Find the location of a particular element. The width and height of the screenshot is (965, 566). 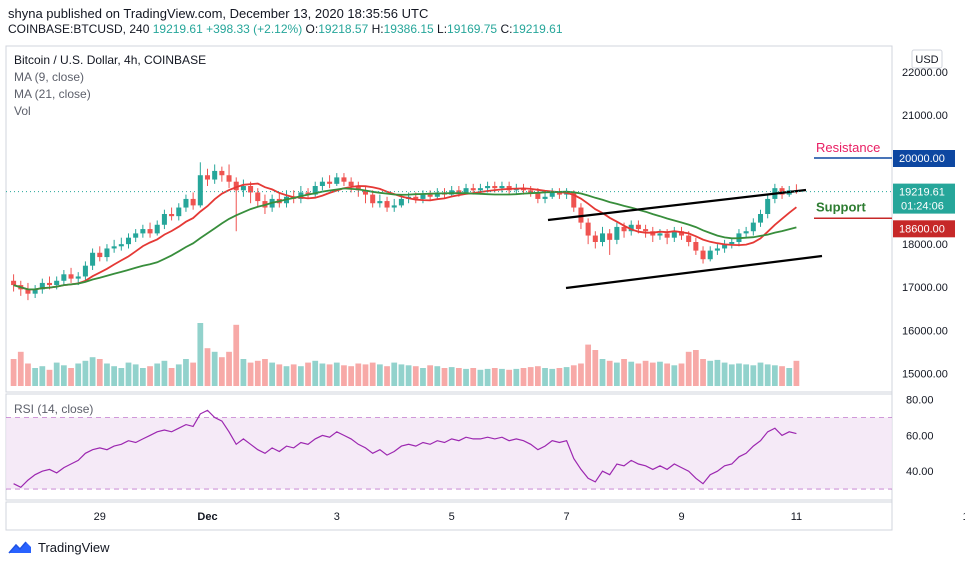

time-tick-label: 11 is located at coordinates (796, 517).